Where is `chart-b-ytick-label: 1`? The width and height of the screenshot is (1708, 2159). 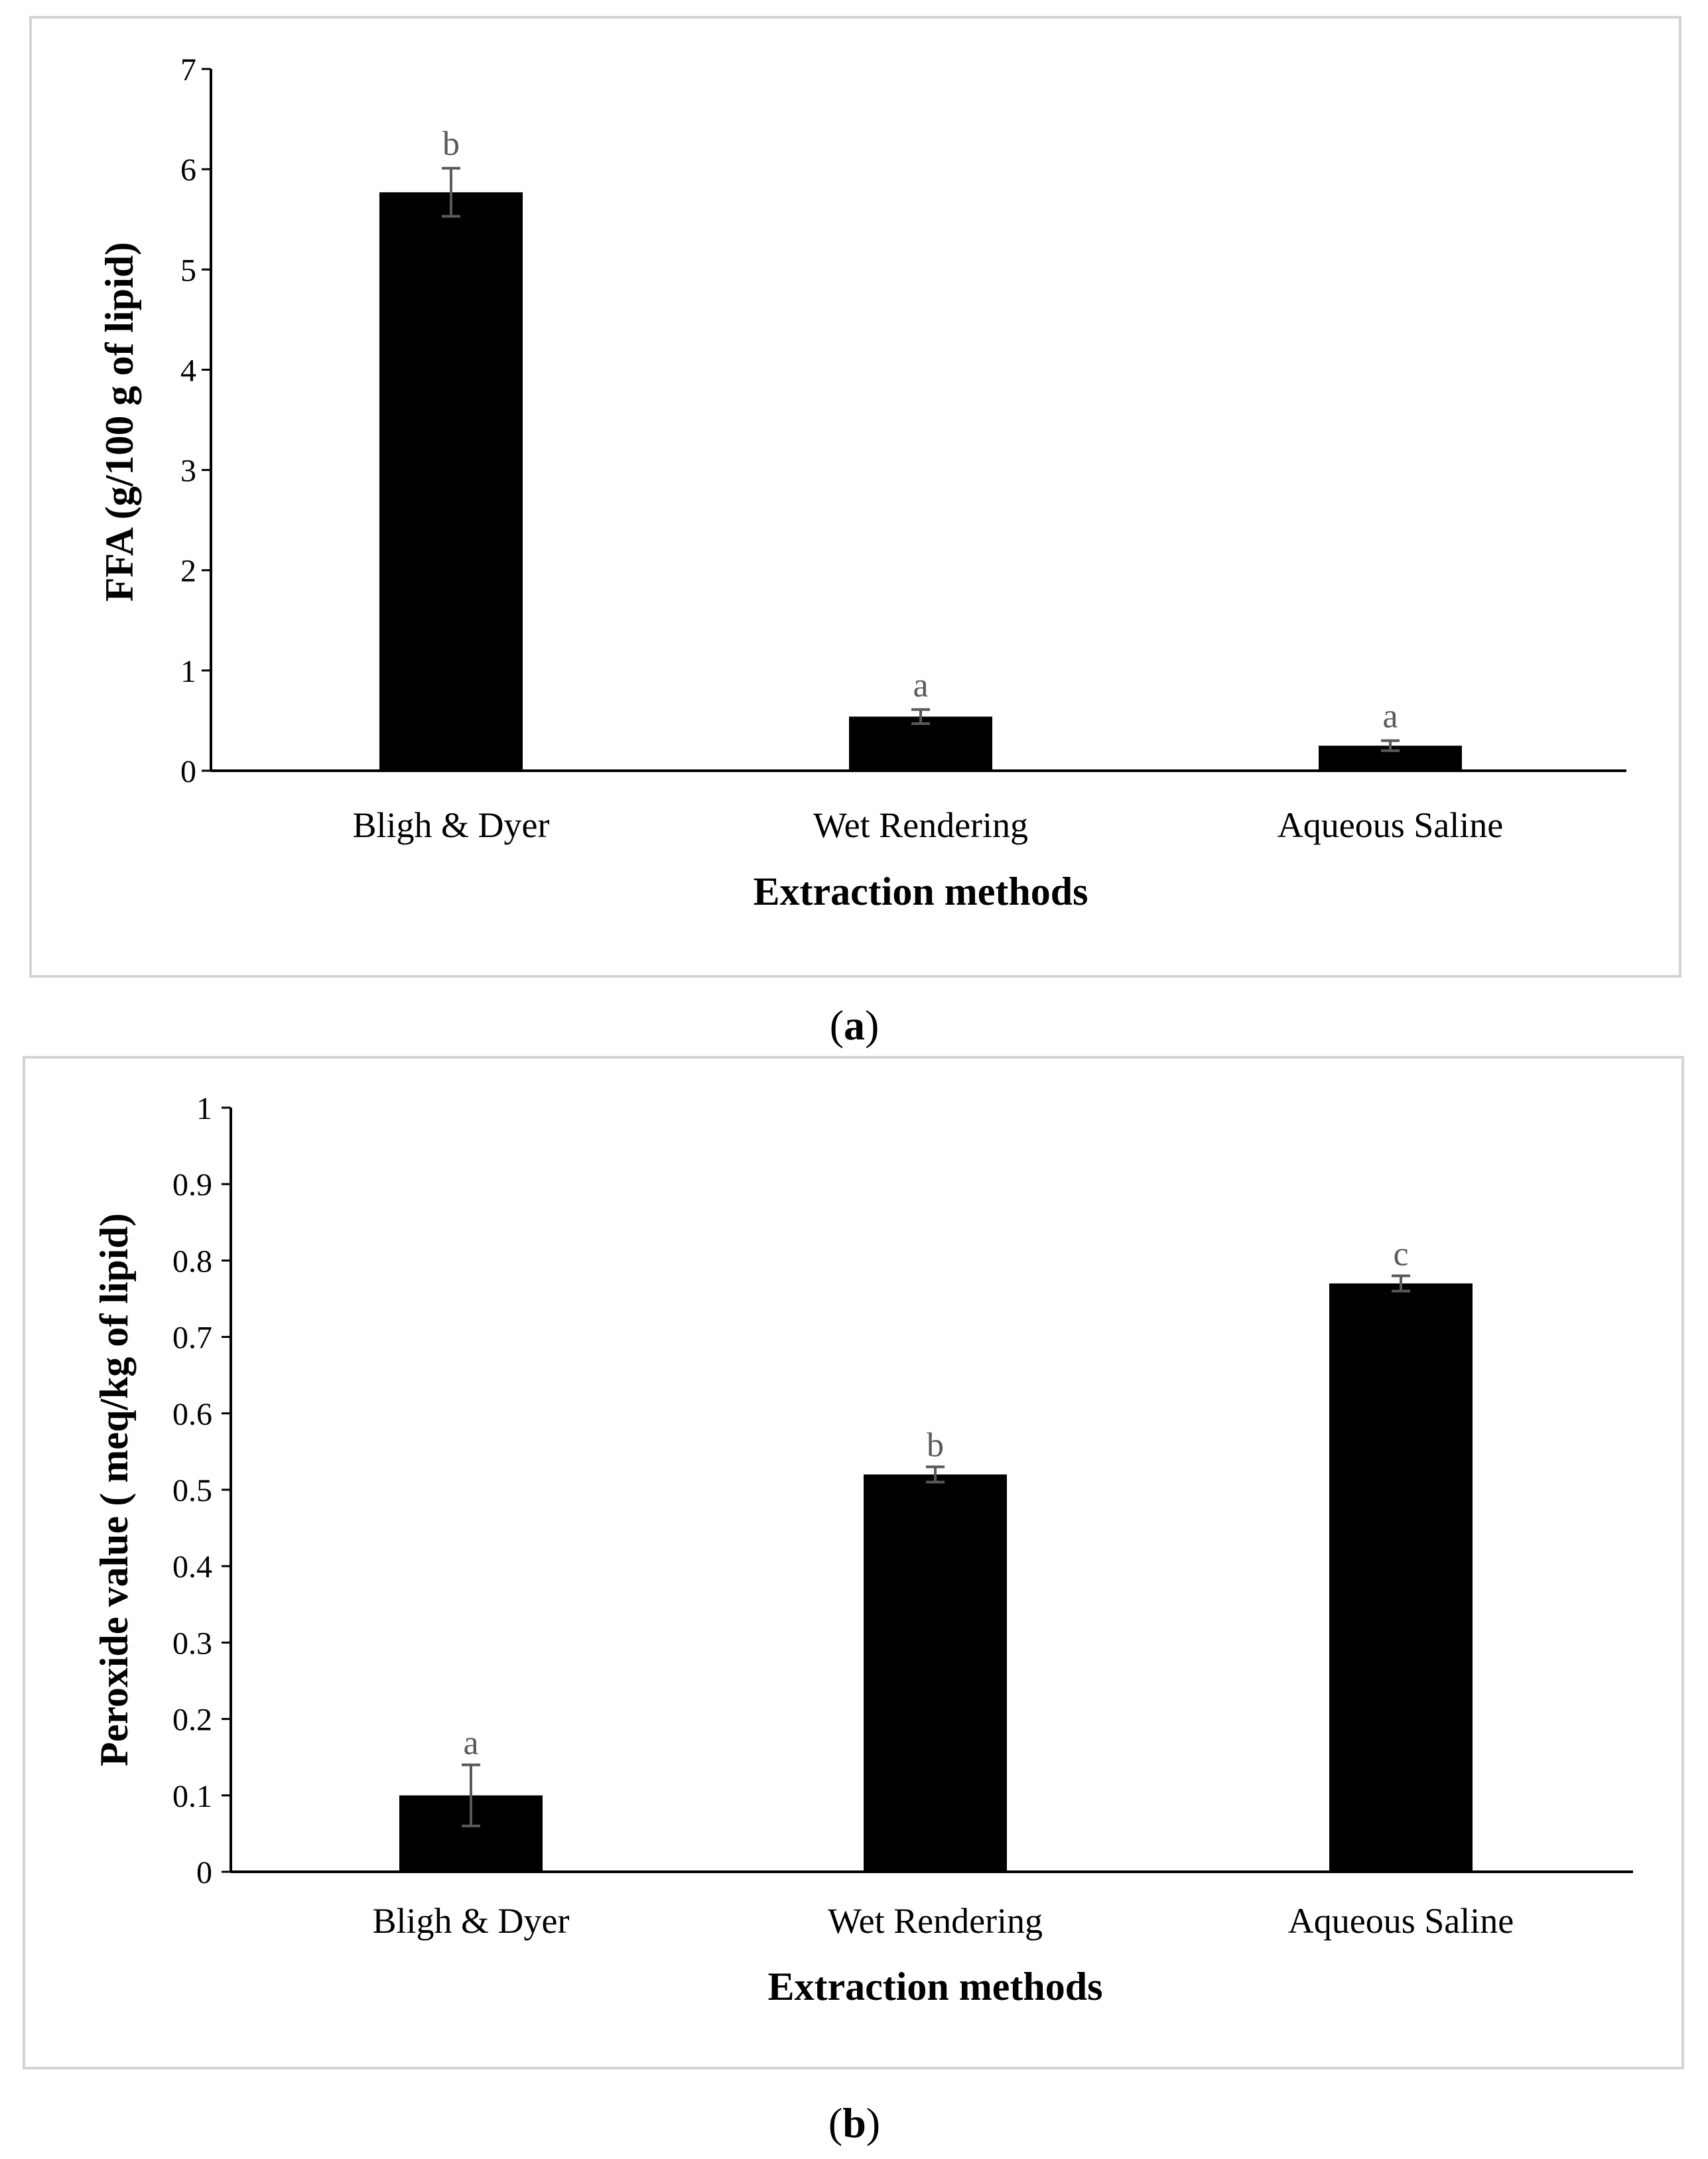 chart-b-ytick-label: 1 is located at coordinates (204, 1108).